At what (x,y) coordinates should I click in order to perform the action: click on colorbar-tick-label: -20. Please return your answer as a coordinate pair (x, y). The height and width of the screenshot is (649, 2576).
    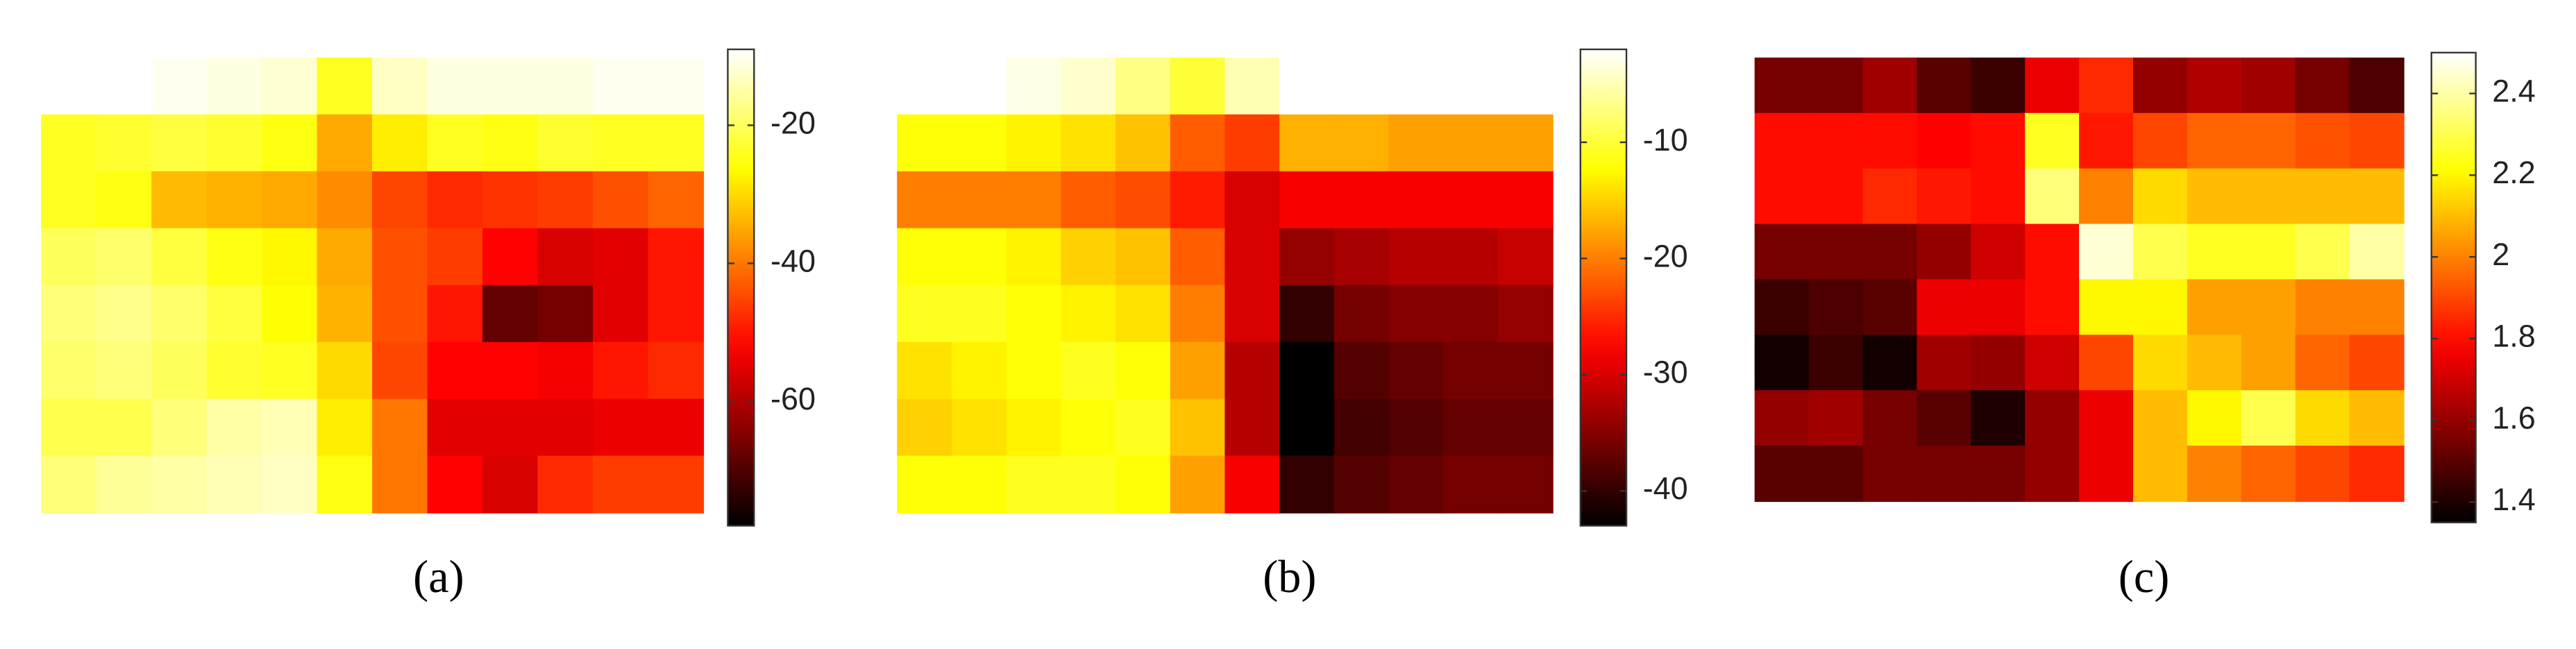
    Looking at the image, I should click on (1665, 255).